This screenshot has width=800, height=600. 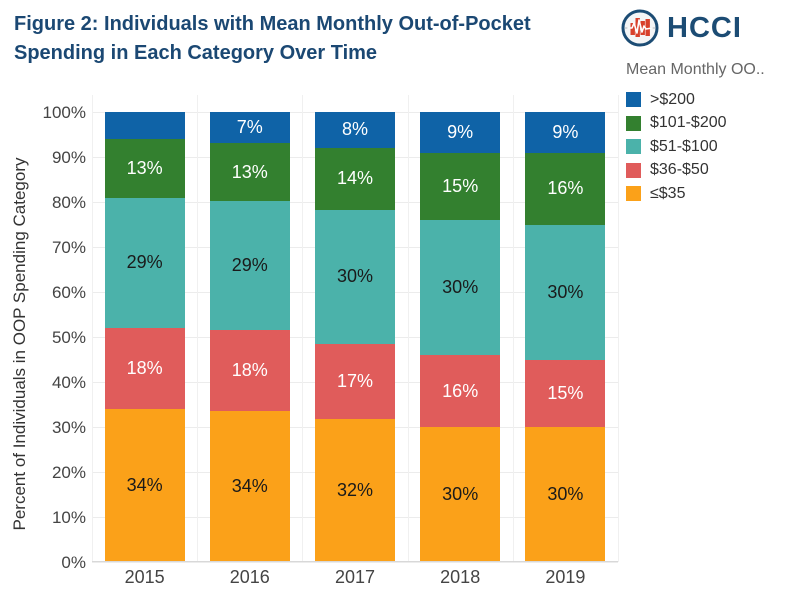 I want to click on bar-2016: 34% 18% 29% 13% 7%, so click(x=249, y=337).